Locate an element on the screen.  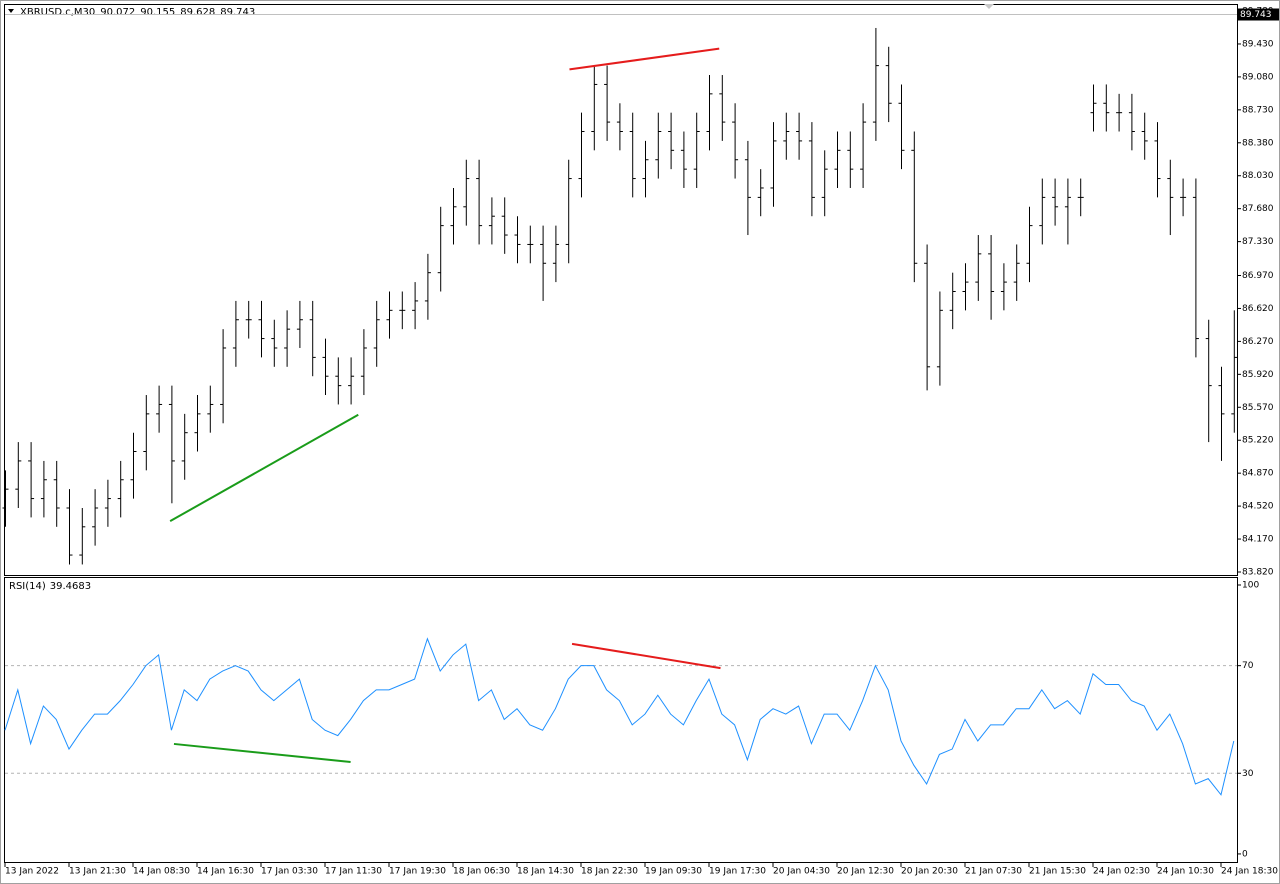
x-tick-label: 14 Jan 16:30 is located at coordinates (225, 872).